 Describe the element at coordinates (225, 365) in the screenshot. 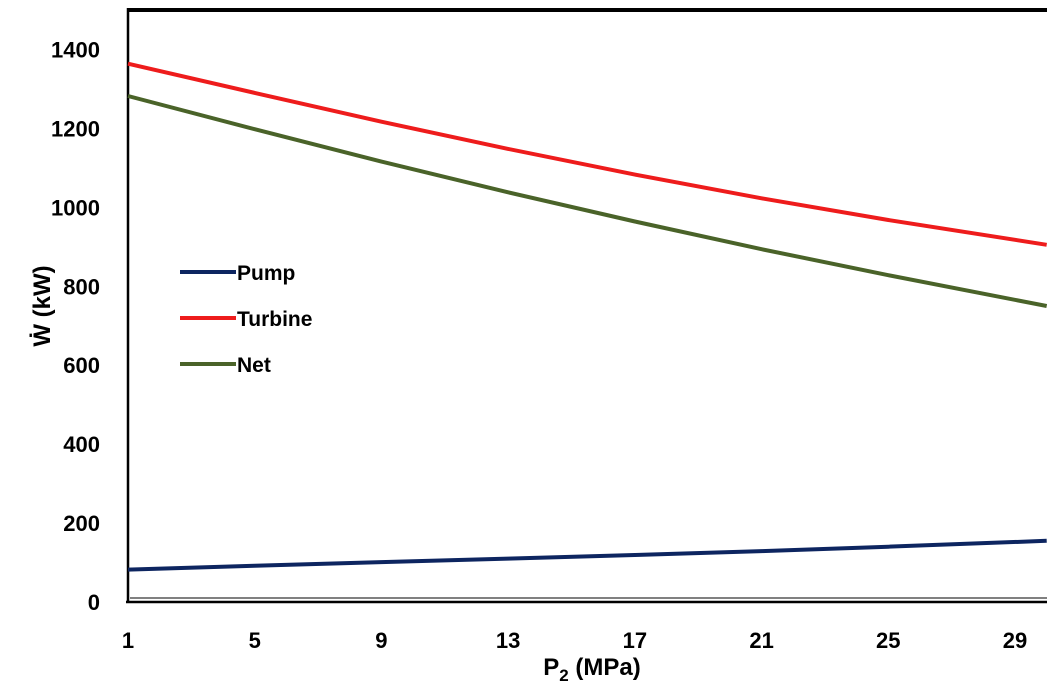

I see `legend-item-net: Net` at that location.